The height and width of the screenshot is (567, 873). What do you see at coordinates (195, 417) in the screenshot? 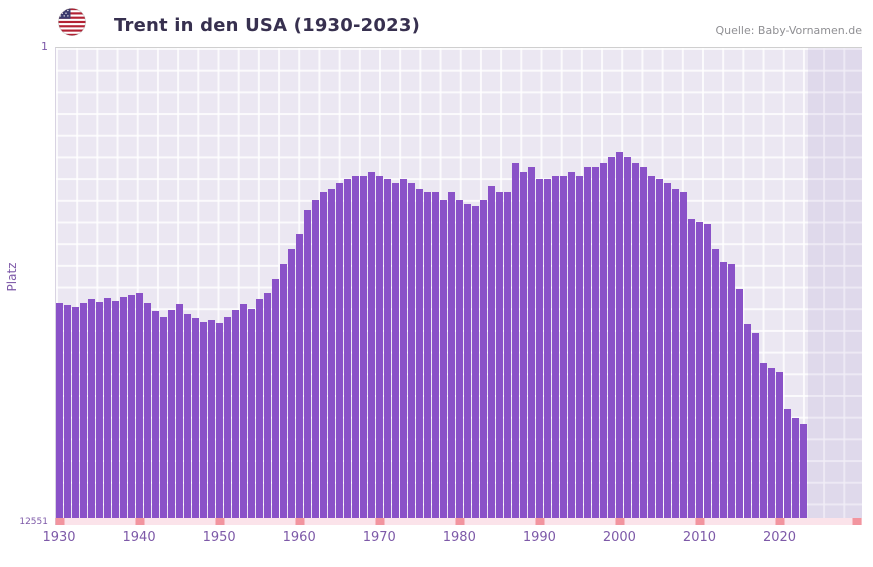
I see `bar-1947` at bounding box center [195, 417].